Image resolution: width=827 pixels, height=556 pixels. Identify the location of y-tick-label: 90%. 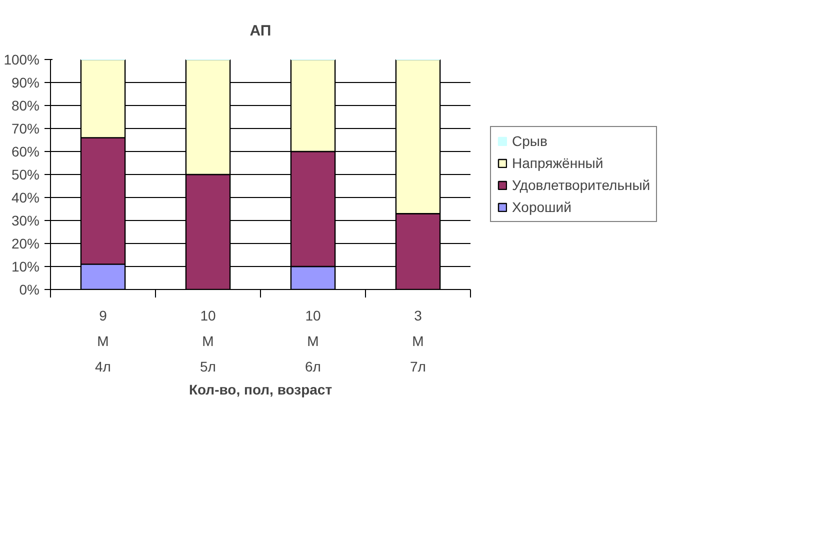
(25, 82).